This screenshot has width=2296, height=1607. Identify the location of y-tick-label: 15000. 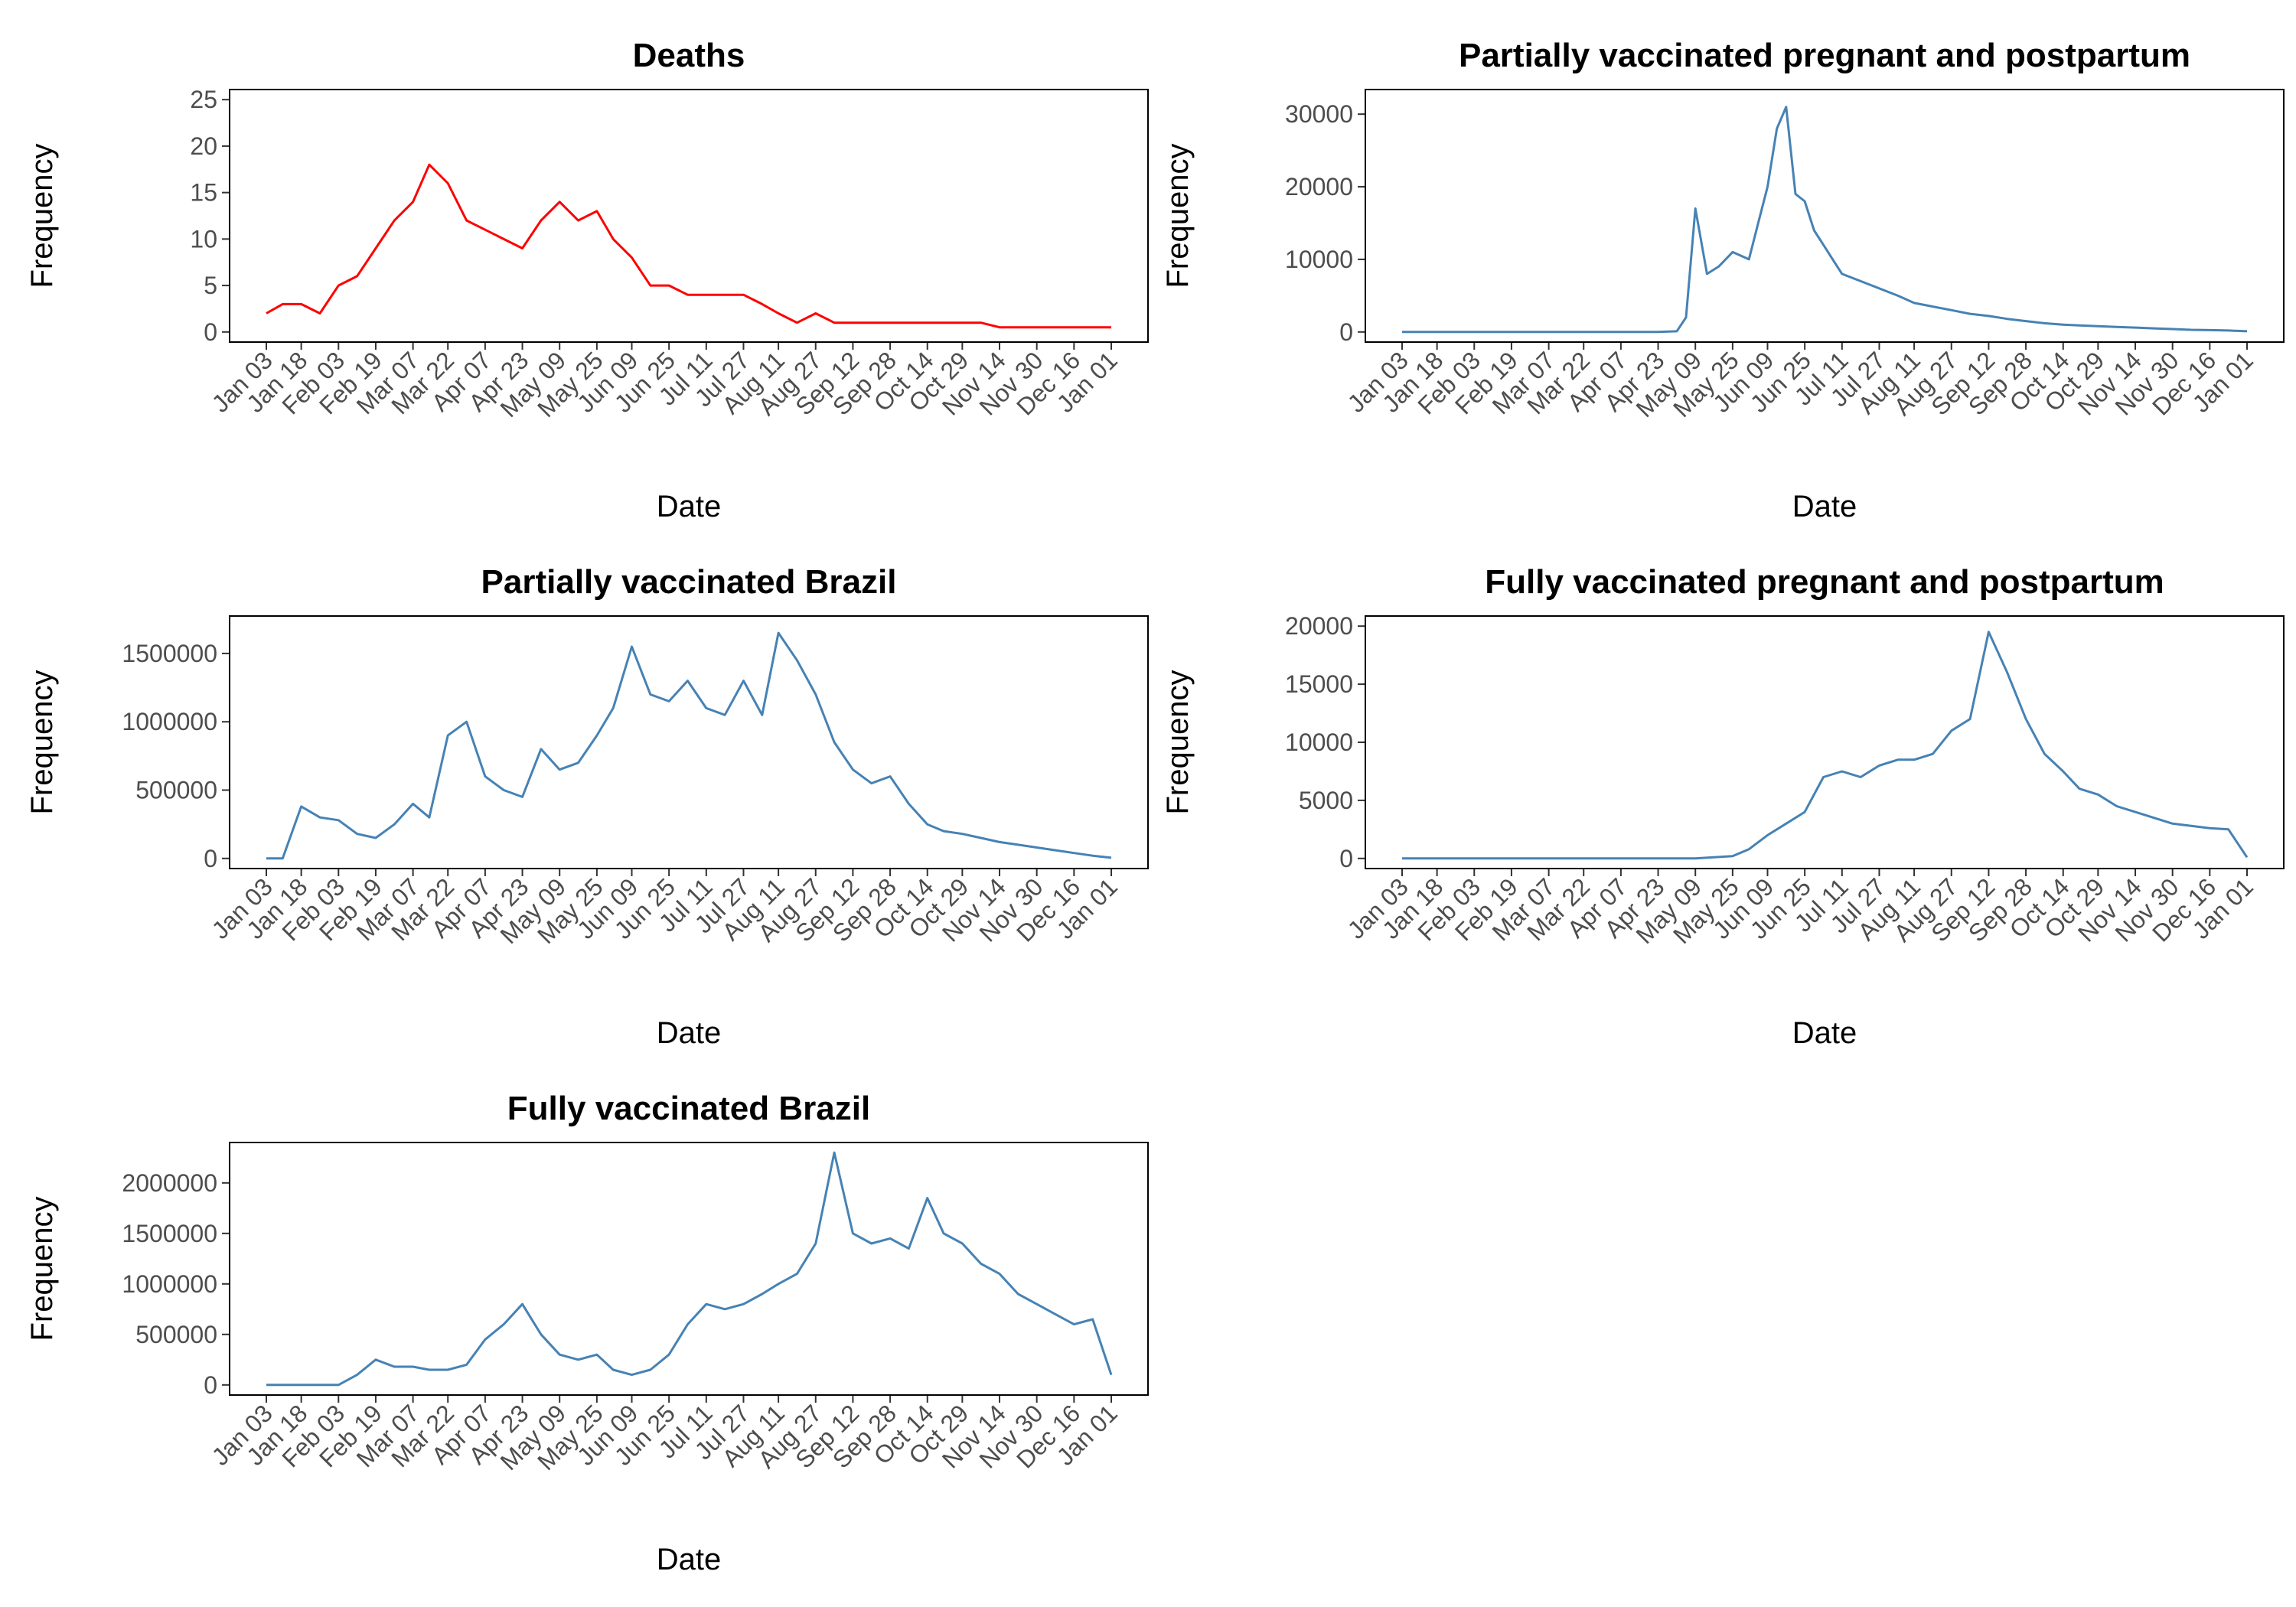
(1319, 684).